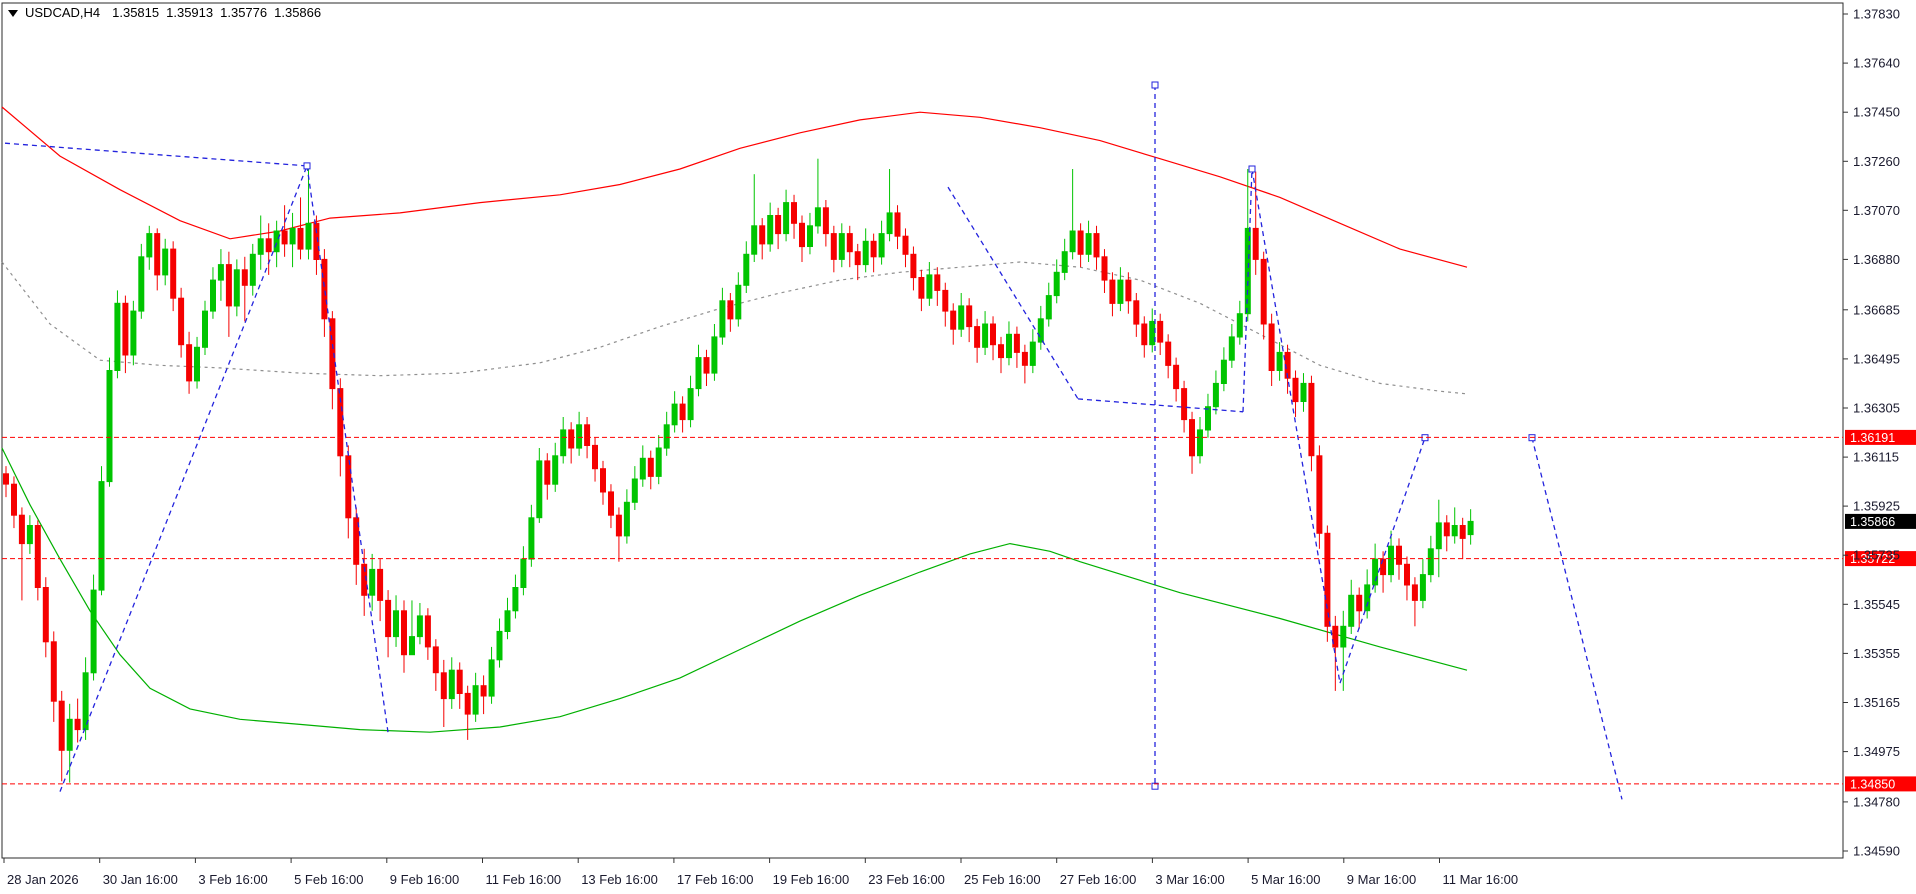  What do you see at coordinates (1285, 879) in the screenshot?
I see `x-axis-date-label: 5 Mar 16:00` at bounding box center [1285, 879].